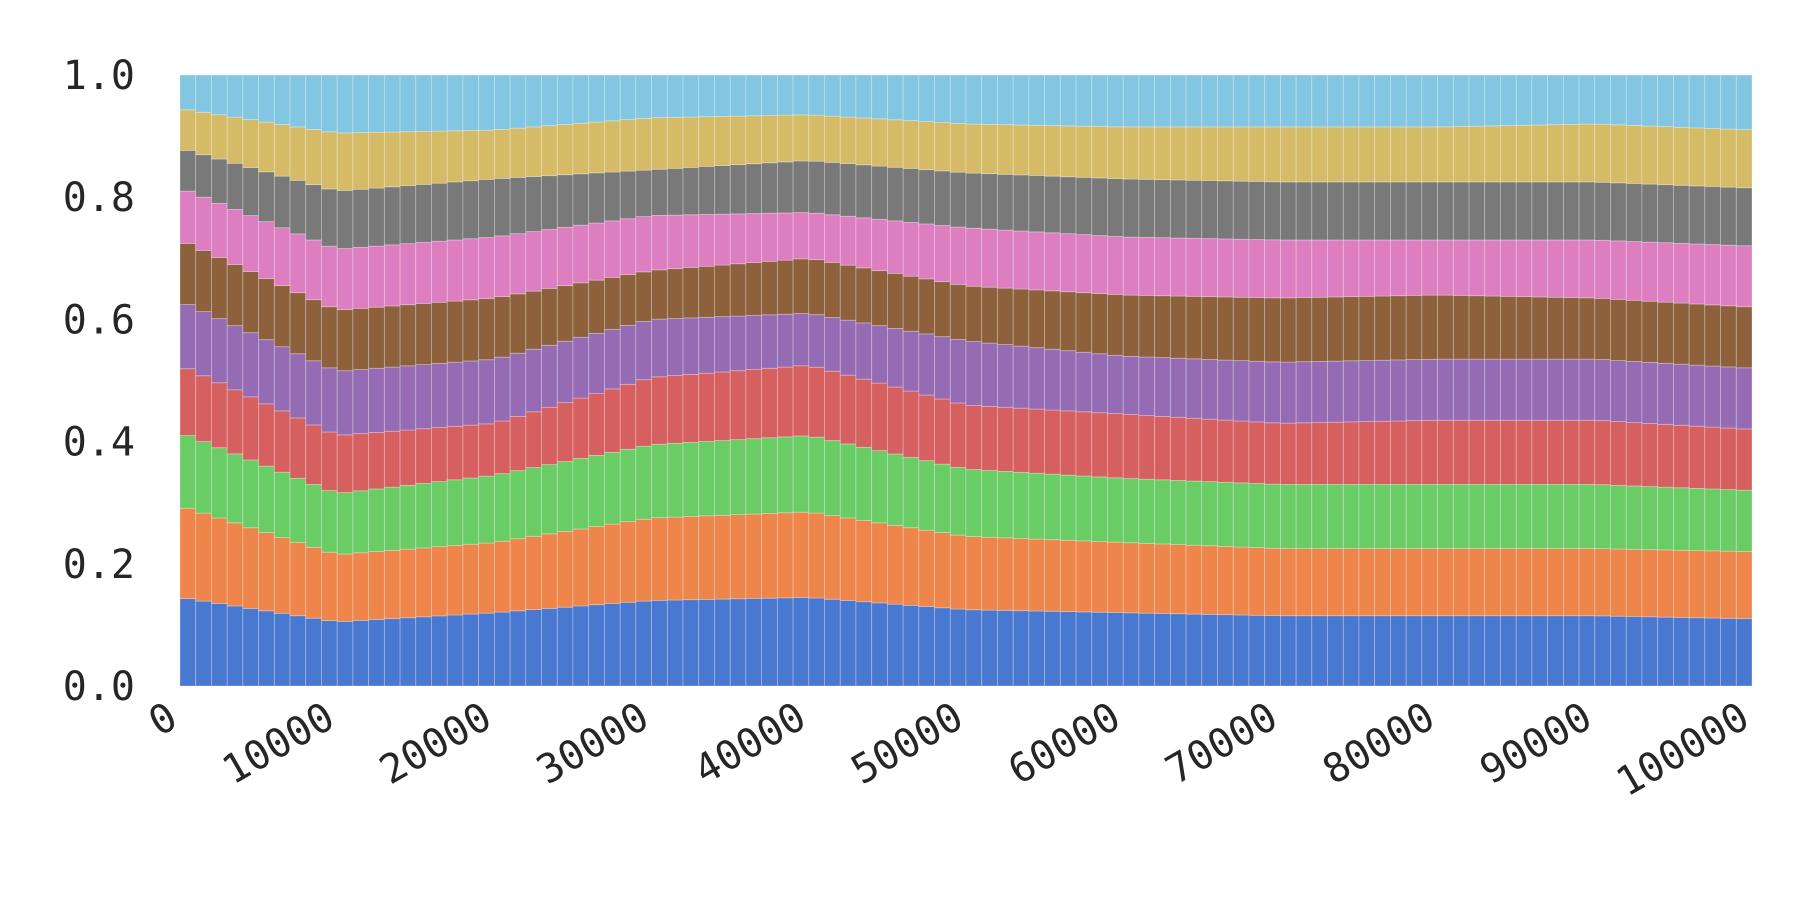 Image resolution: width=1800 pixels, height=900 pixels. What do you see at coordinates (99, 687) in the screenshot?
I see `y-tick-label: 0.0` at bounding box center [99, 687].